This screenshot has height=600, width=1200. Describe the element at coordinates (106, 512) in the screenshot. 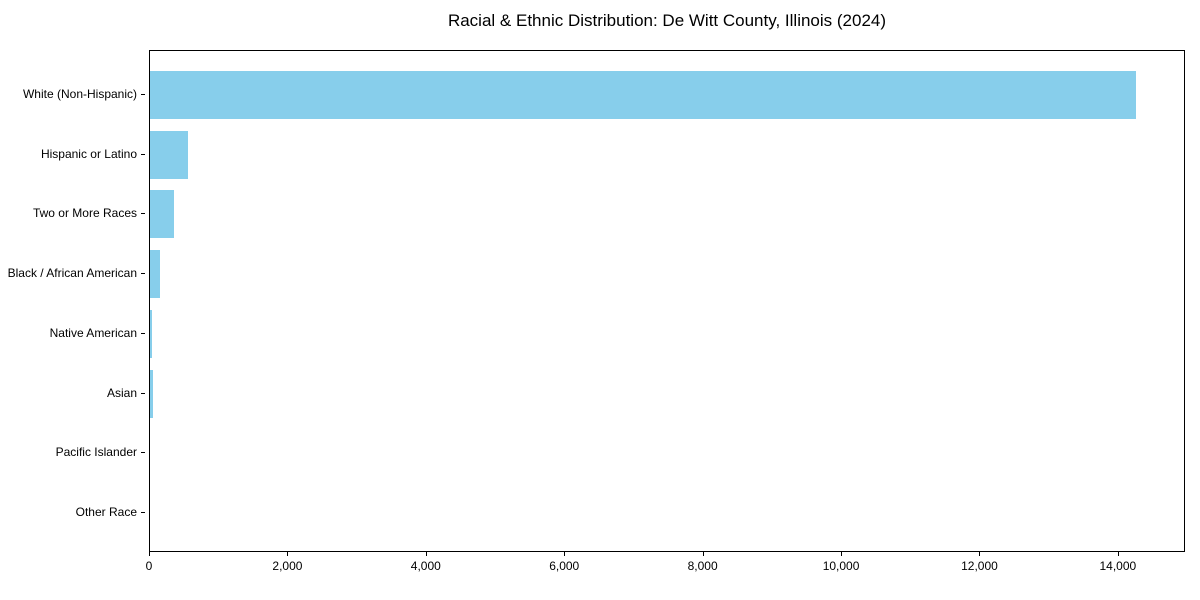

I see `y-tick-label: Other Race` at that location.